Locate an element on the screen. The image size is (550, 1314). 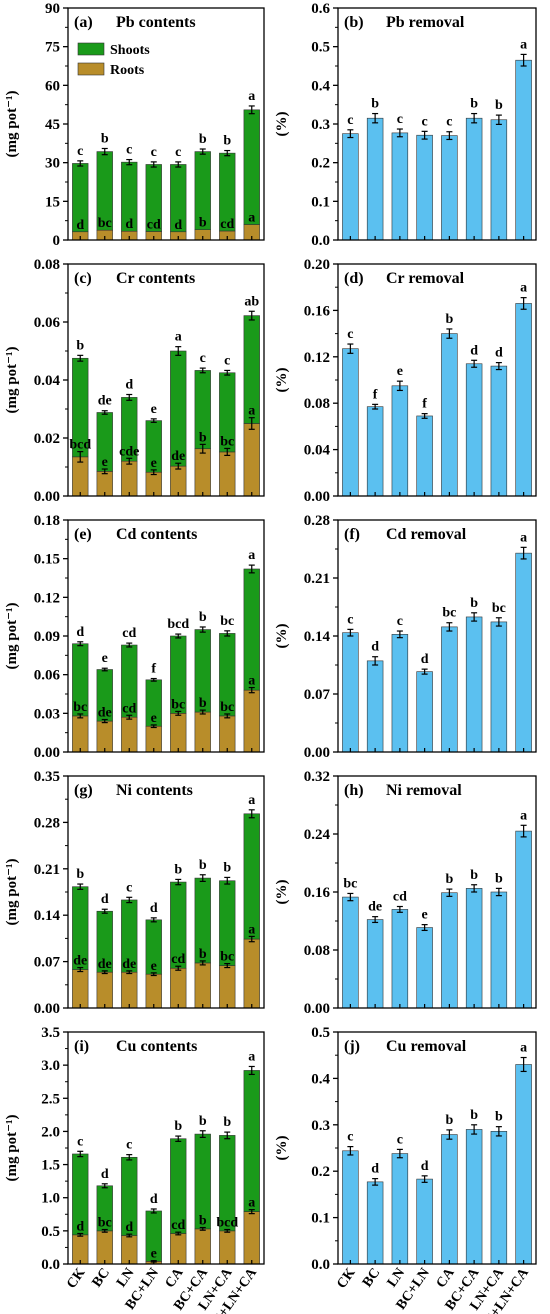
y-tick-label: 0.03 is located at coordinates (47, 714).